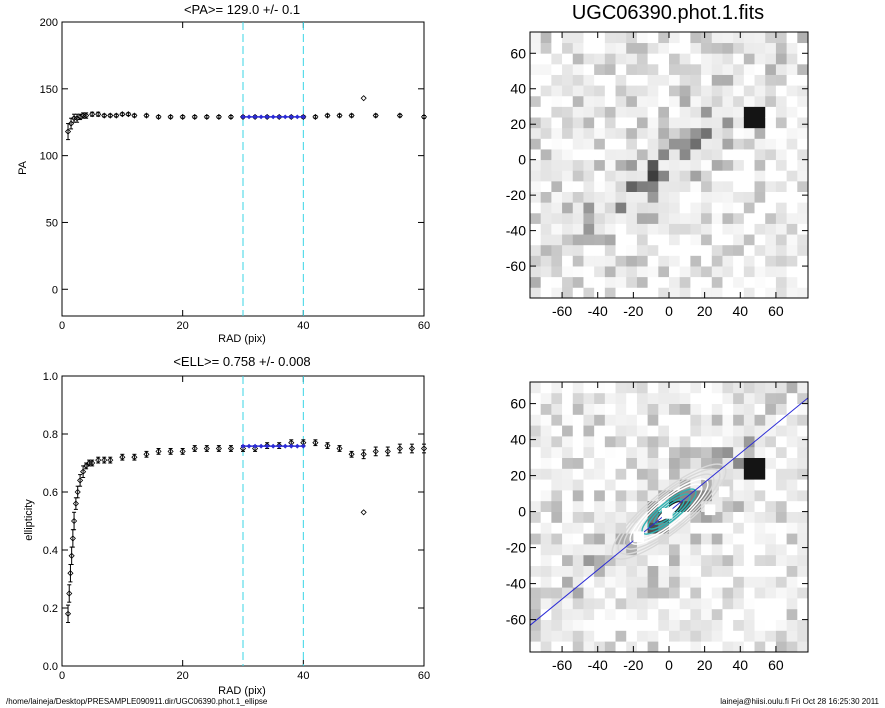 The height and width of the screenshot is (708, 885). Describe the element at coordinates (50, 377) in the screenshot. I see `ell-ytick-label: 1.0` at that location.